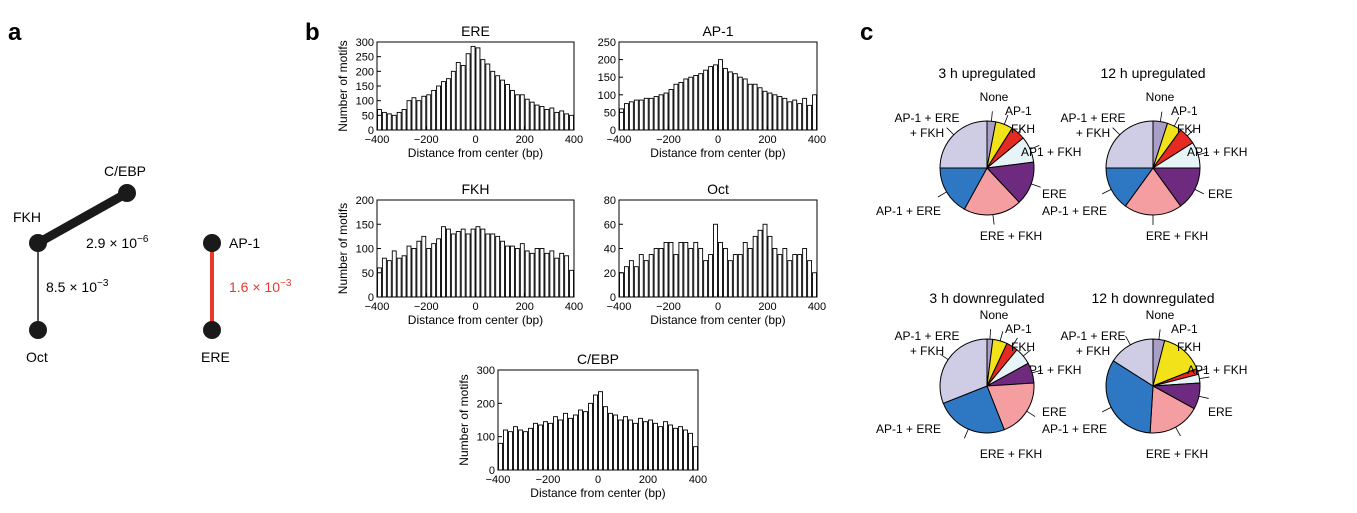  What do you see at coordinates (38, 243) in the screenshot?
I see `node-fkh` at bounding box center [38, 243].